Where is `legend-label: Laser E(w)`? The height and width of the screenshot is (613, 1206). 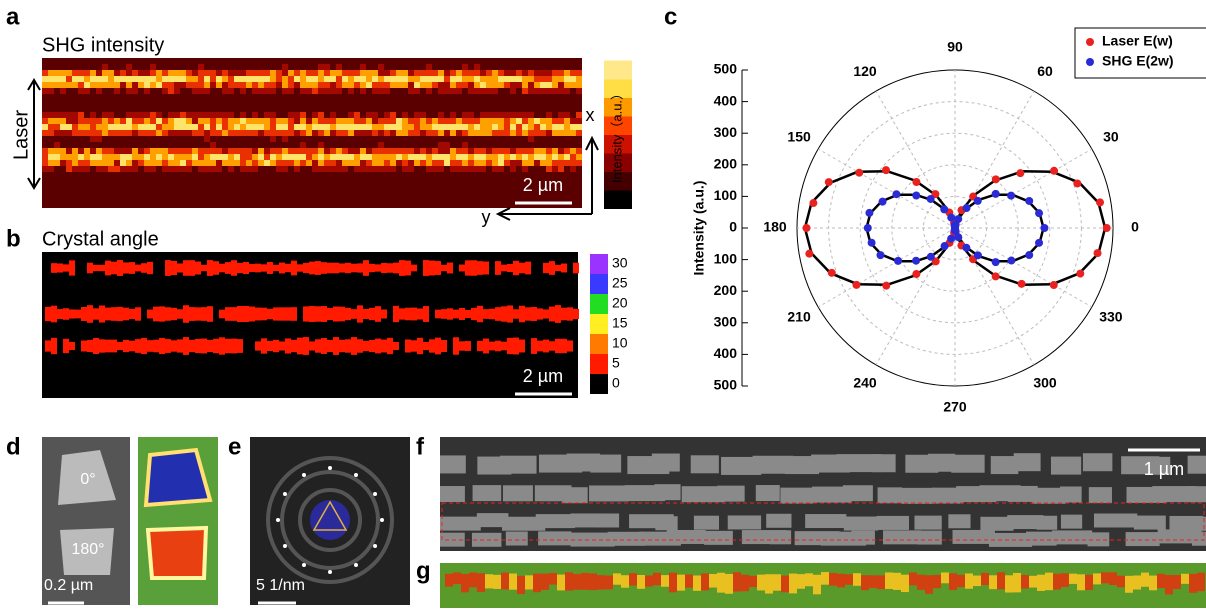
legend-label: Laser E(w) is located at coordinates (1137, 41).